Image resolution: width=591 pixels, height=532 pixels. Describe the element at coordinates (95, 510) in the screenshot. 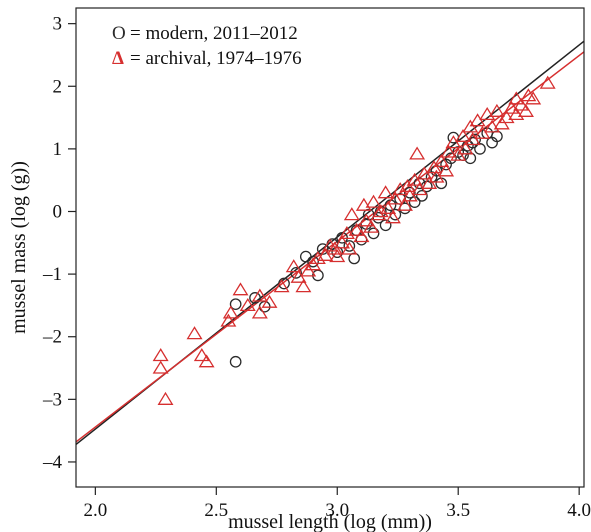

I see `x-tick-label: 2.0` at that location.